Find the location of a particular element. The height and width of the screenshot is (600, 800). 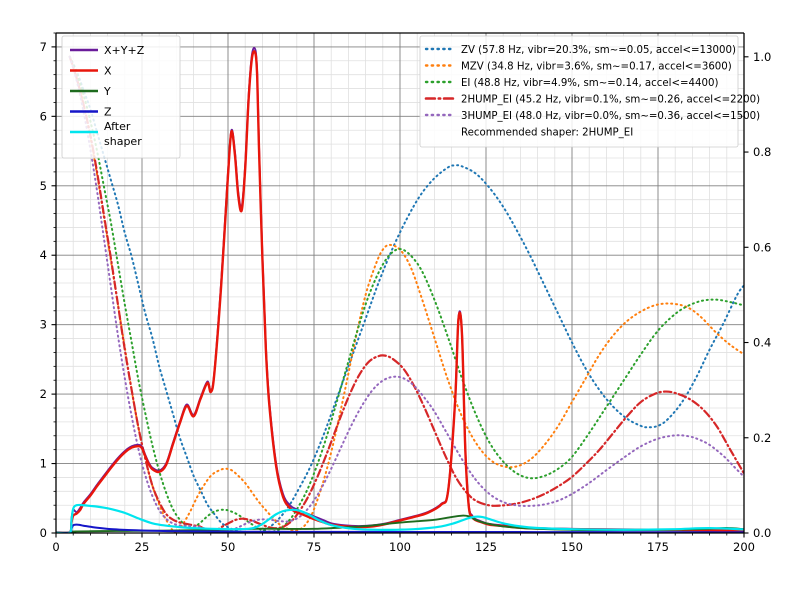

x-tick-label: 75 is located at coordinates (314, 547).